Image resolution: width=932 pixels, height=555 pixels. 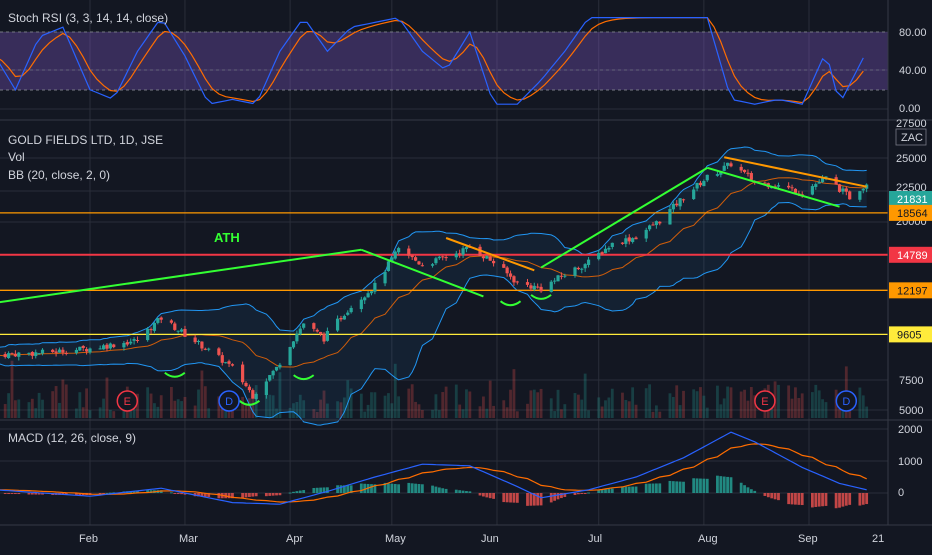 I want to click on stoch-title: Stoch RSI (3, 3, 14, 14, close), so click(x=88, y=18).